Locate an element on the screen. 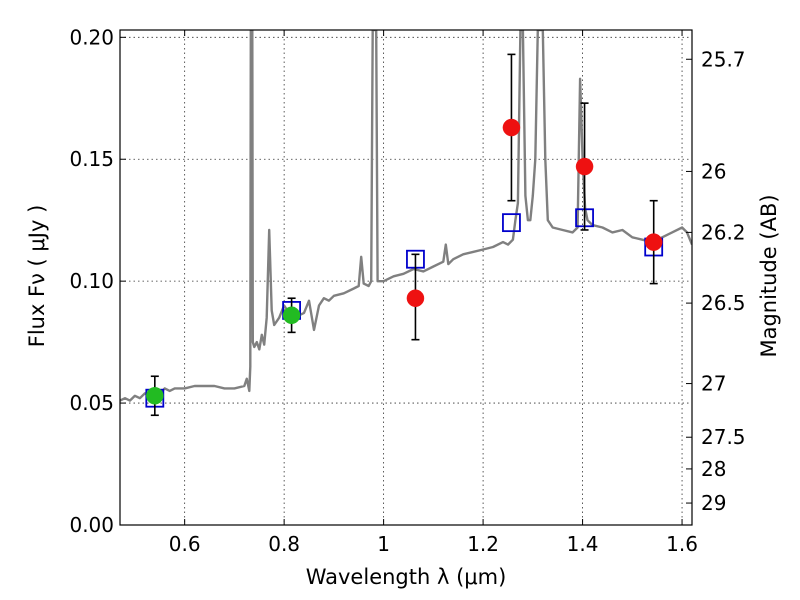 The image size is (800, 600). x-tick-label: 1.4 is located at coordinates (583, 544).